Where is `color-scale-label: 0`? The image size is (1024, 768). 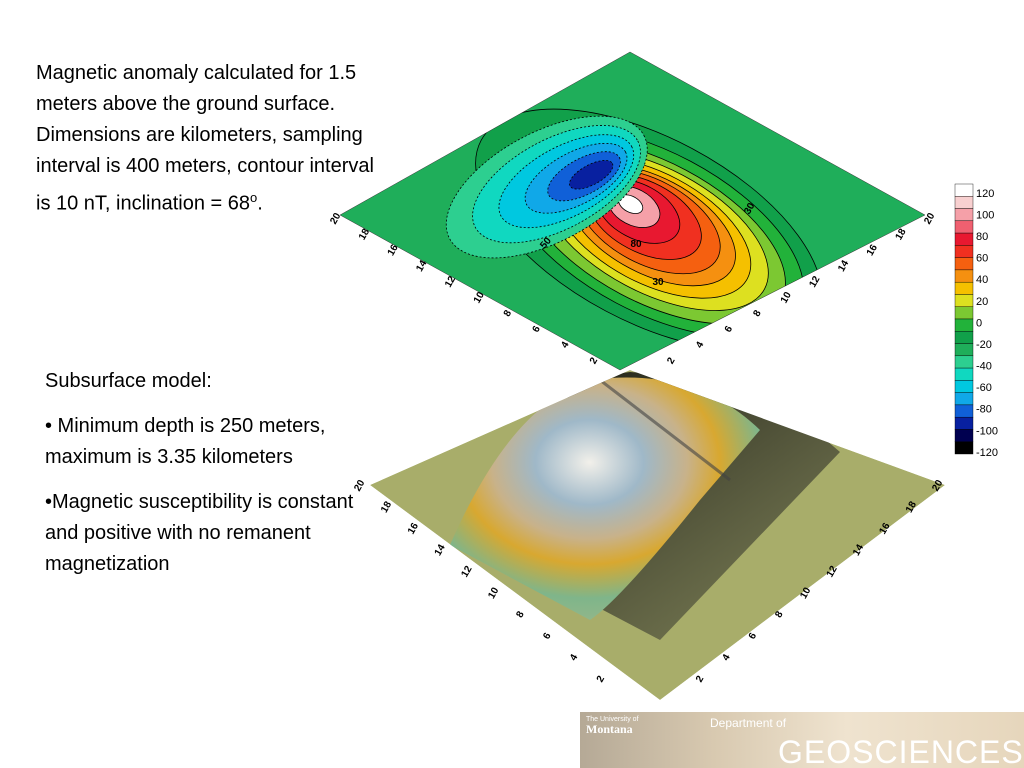 color-scale-label: 0 is located at coordinates (979, 323).